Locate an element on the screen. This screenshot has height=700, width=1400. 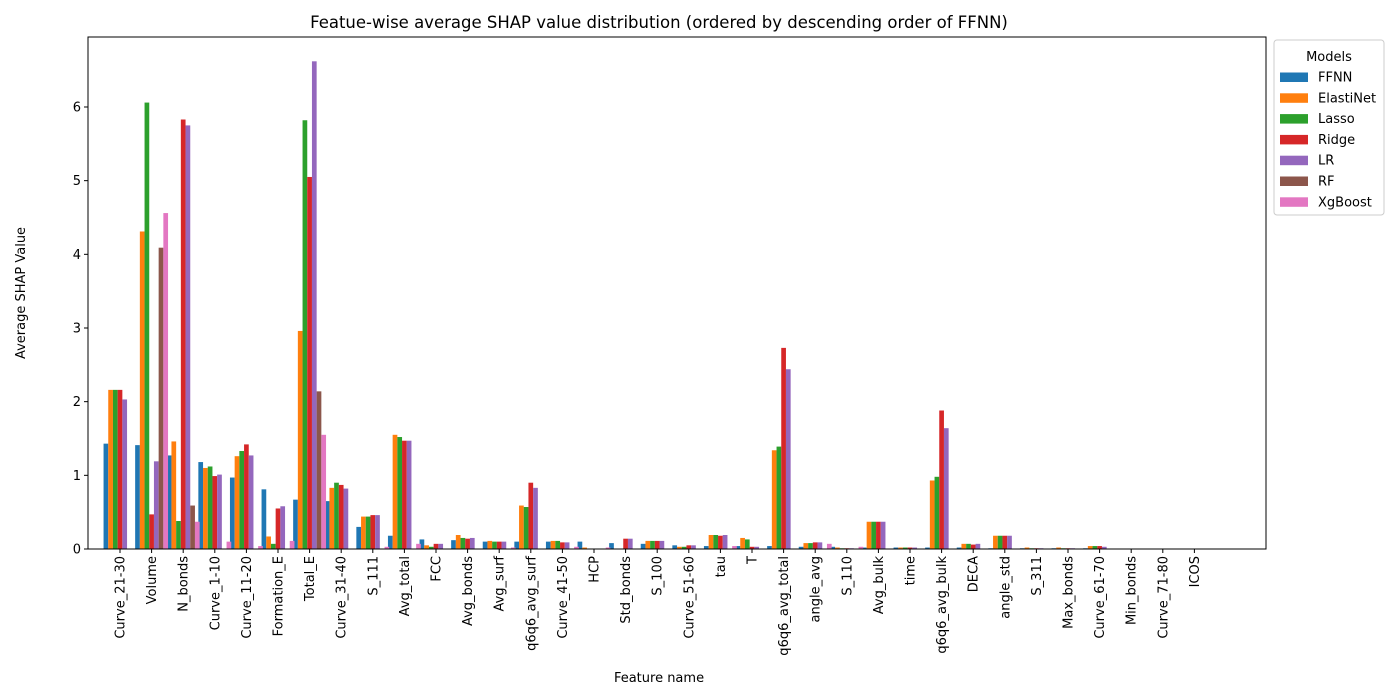
bar-ridge-n_bonds is located at coordinates (183, 334).